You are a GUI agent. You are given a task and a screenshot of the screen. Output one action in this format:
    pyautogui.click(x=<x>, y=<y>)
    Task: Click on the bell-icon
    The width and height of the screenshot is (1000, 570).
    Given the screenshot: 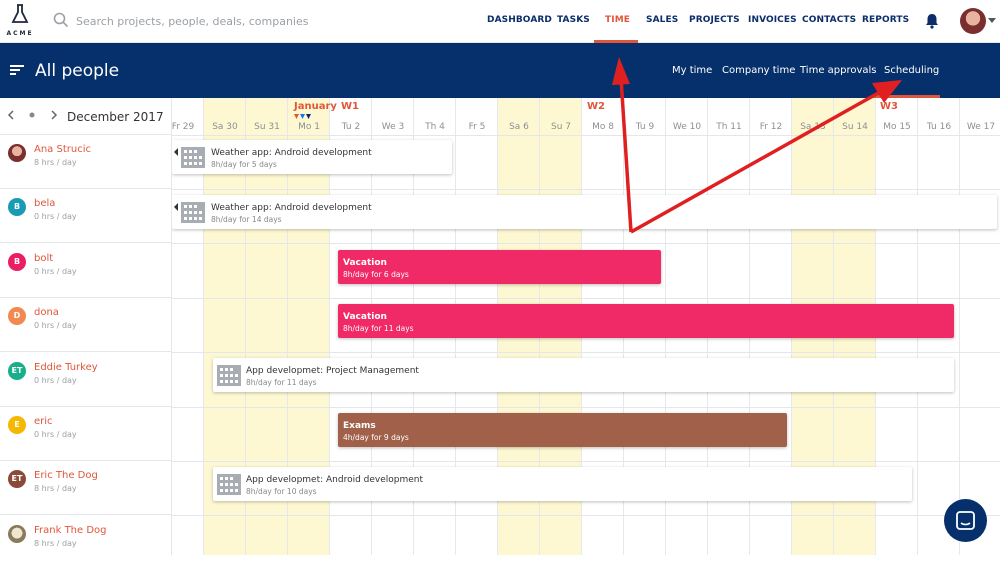 What is the action you would take?
    pyautogui.click(x=932, y=21)
    